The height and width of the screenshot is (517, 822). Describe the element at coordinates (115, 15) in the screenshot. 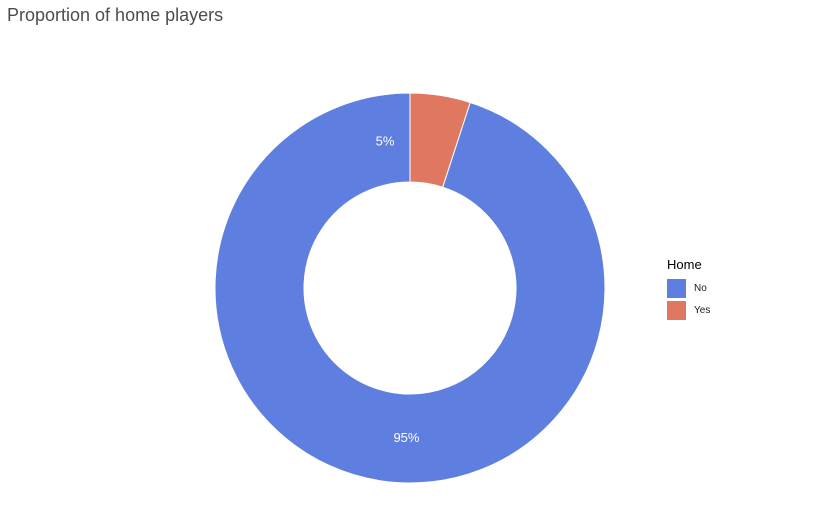

I see `chart-title: Proportion of home players` at that location.